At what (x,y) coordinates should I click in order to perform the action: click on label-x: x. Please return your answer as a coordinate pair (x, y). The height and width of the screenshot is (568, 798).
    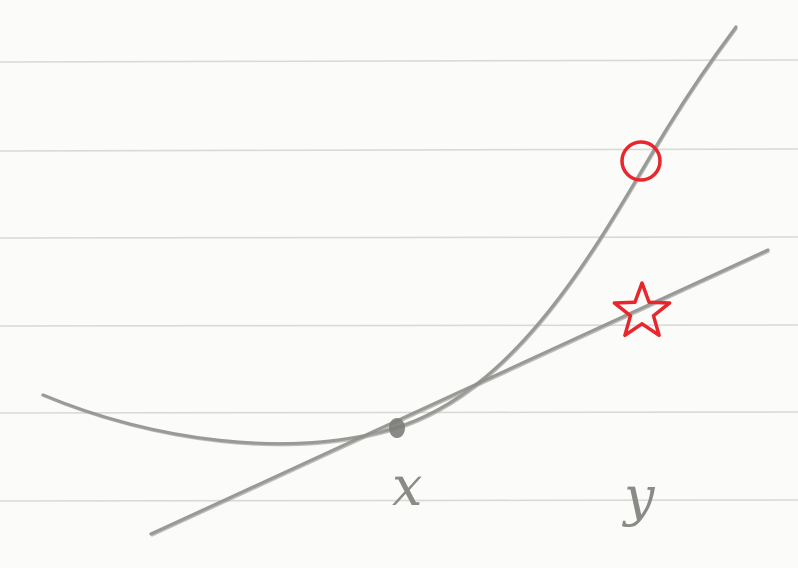
    Looking at the image, I should click on (407, 486).